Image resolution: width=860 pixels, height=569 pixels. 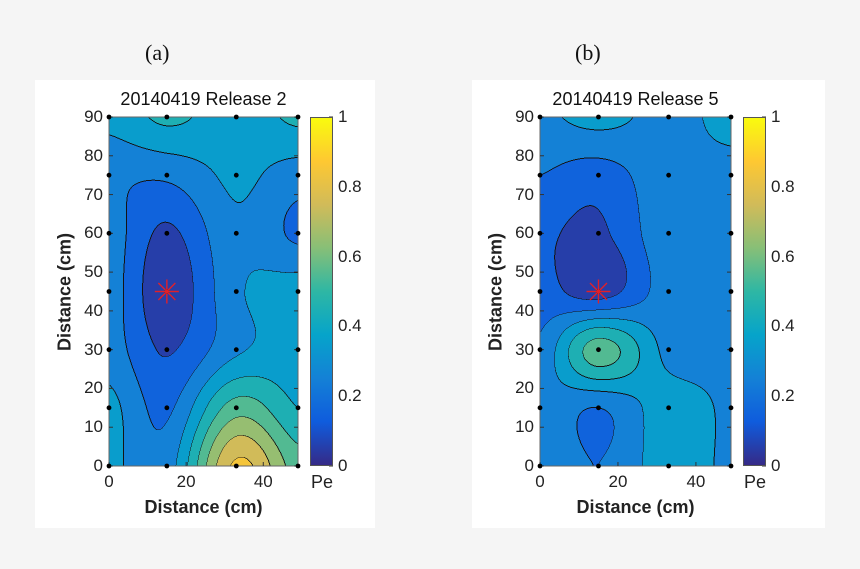 What do you see at coordinates (635, 99) in the screenshot?
I see `chart-title: 20140419 Release 5` at bounding box center [635, 99].